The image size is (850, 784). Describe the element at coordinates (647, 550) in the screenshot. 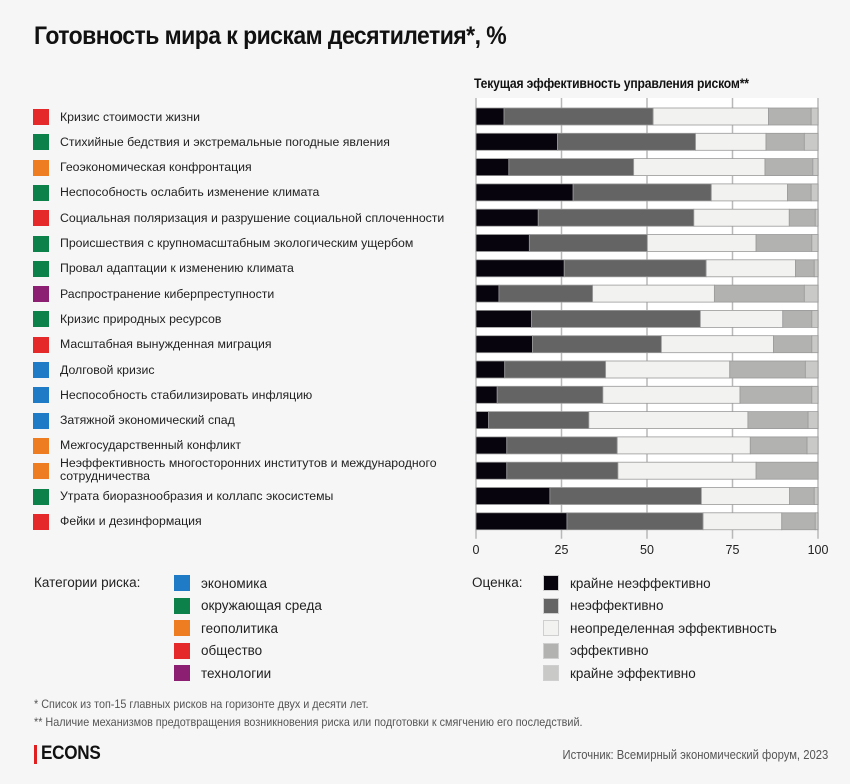

I see `x-tick-label: 50` at that location.